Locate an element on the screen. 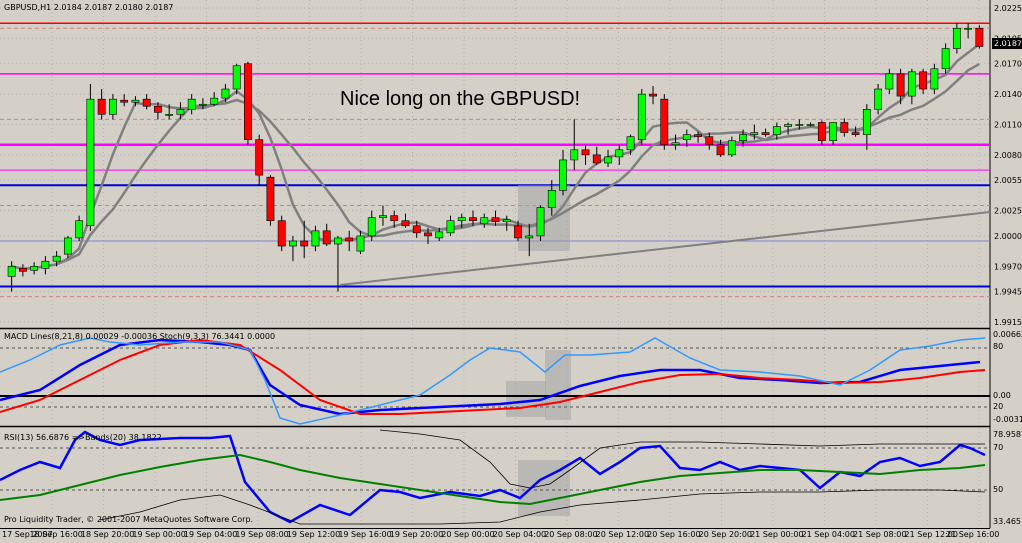 The image size is (1022, 543). macd-fast-line is located at coordinates (490, 377).